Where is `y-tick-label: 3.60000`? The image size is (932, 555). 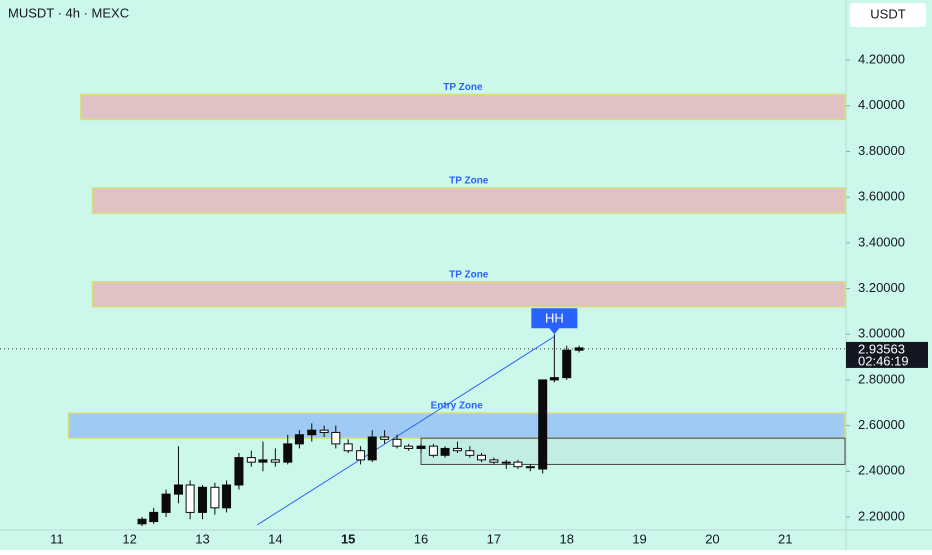 y-tick-label: 3.60000 is located at coordinates (881, 196).